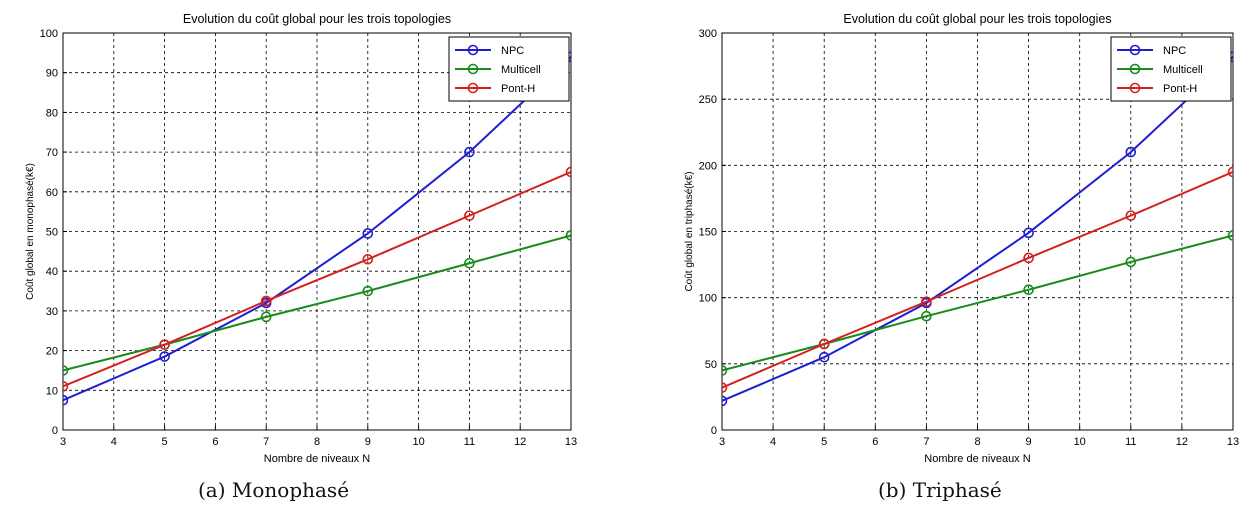 Image resolution: width=1241 pixels, height=519 pixels. I want to click on y-tick-label: 200, so click(708, 166).